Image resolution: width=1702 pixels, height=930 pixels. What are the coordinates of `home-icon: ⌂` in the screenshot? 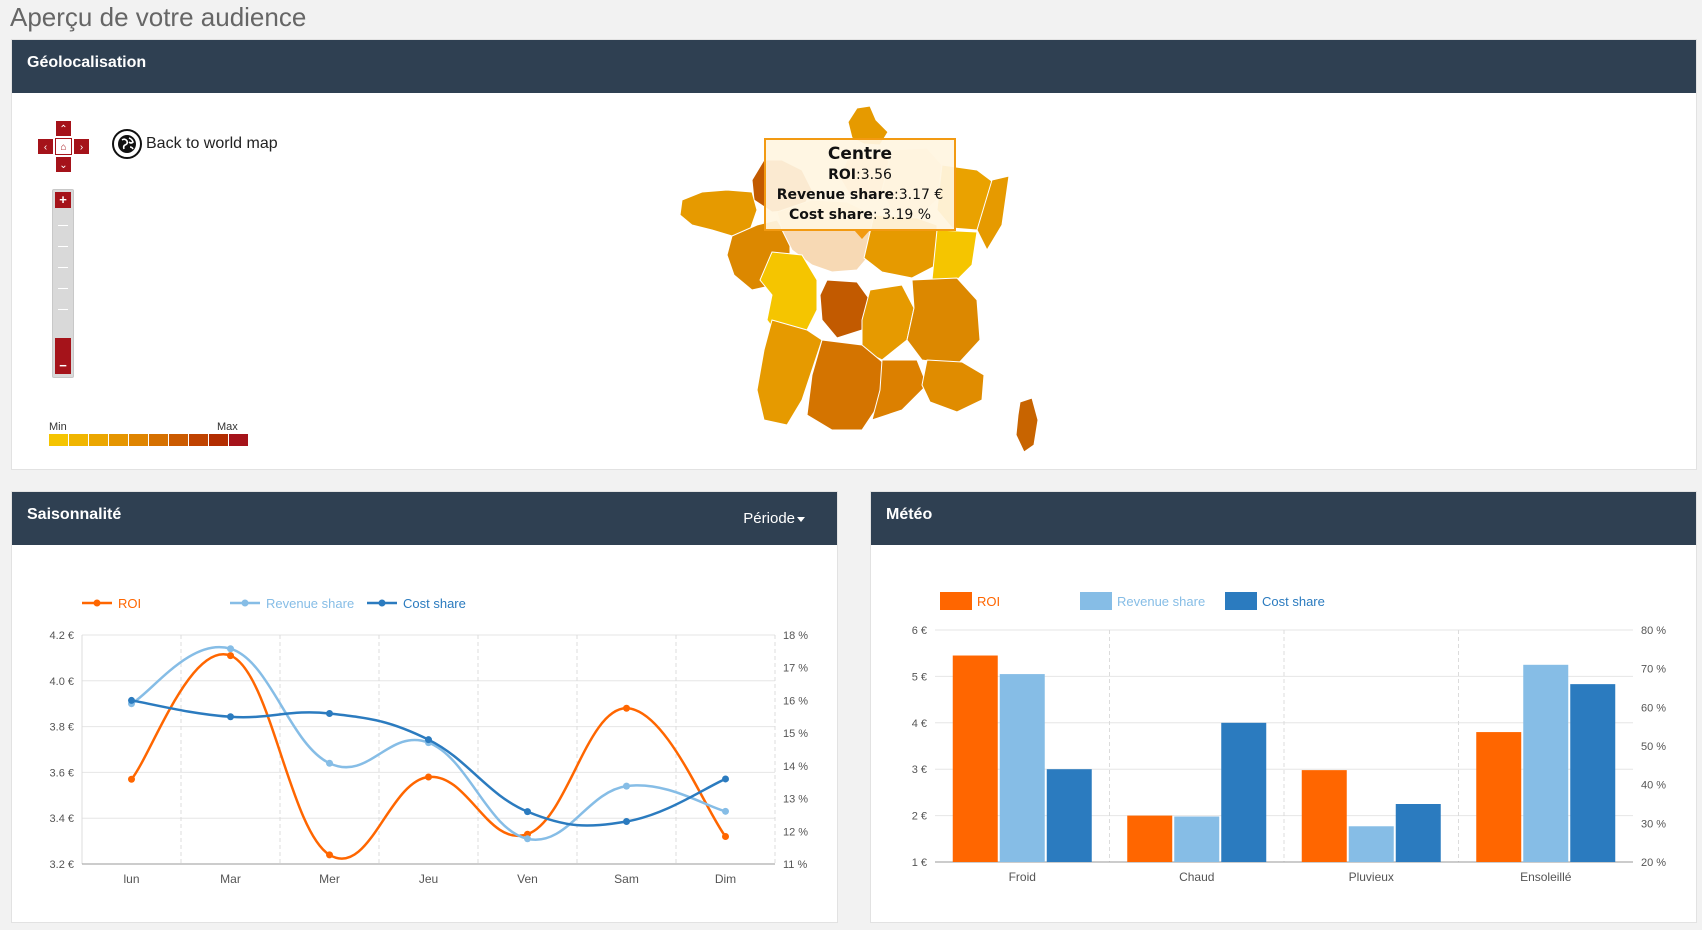 It's located at (63, 146).